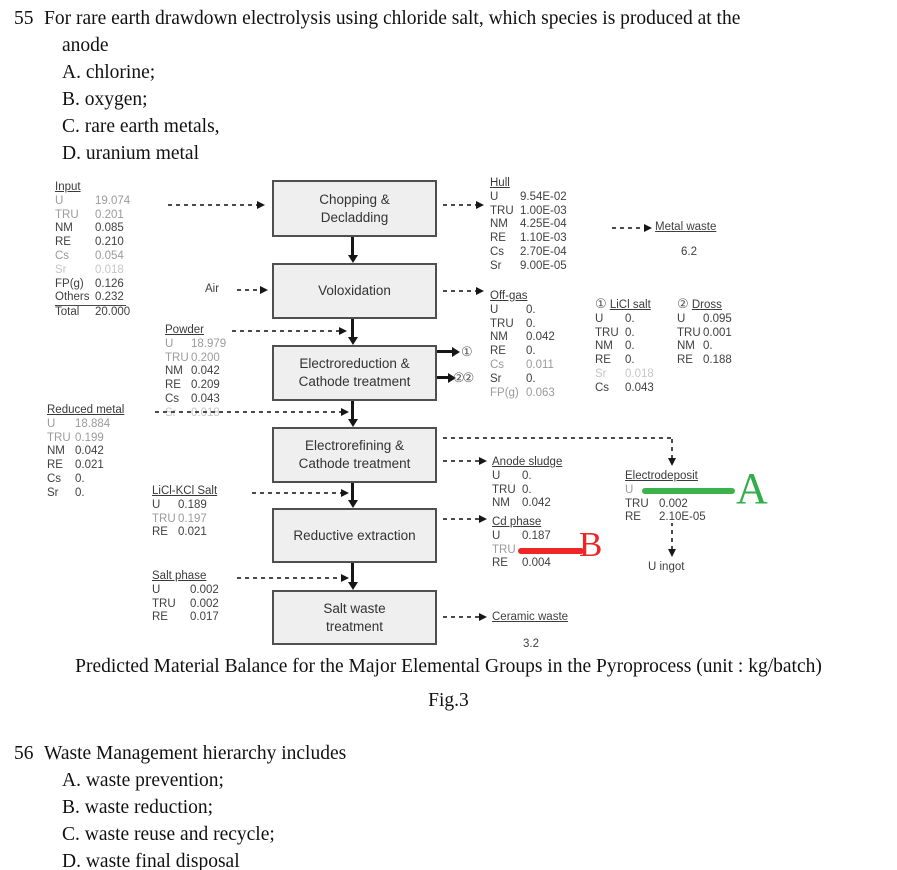 The width and height of the screenshot is (897, 870). What do you see at coordinates (24, 753) in the screenshot?
I see `question-number: 56` at bounding box center [24, 753].